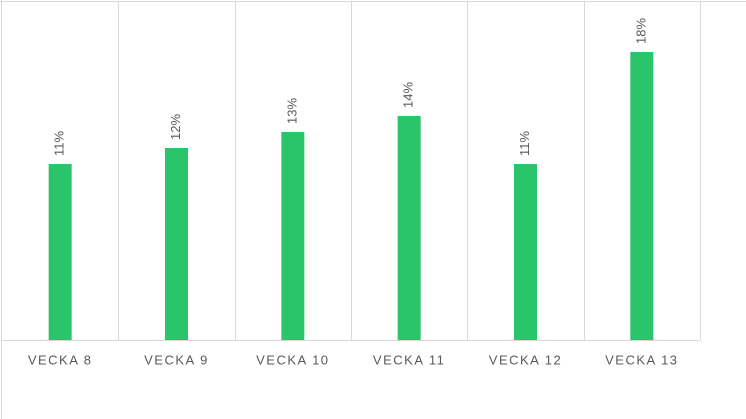 The width and height of the screenshot is (746, 419). Describe the element at coordinates (409, 359) in the screenshot. I see `x-tick-label: VECKA 11` at that location.